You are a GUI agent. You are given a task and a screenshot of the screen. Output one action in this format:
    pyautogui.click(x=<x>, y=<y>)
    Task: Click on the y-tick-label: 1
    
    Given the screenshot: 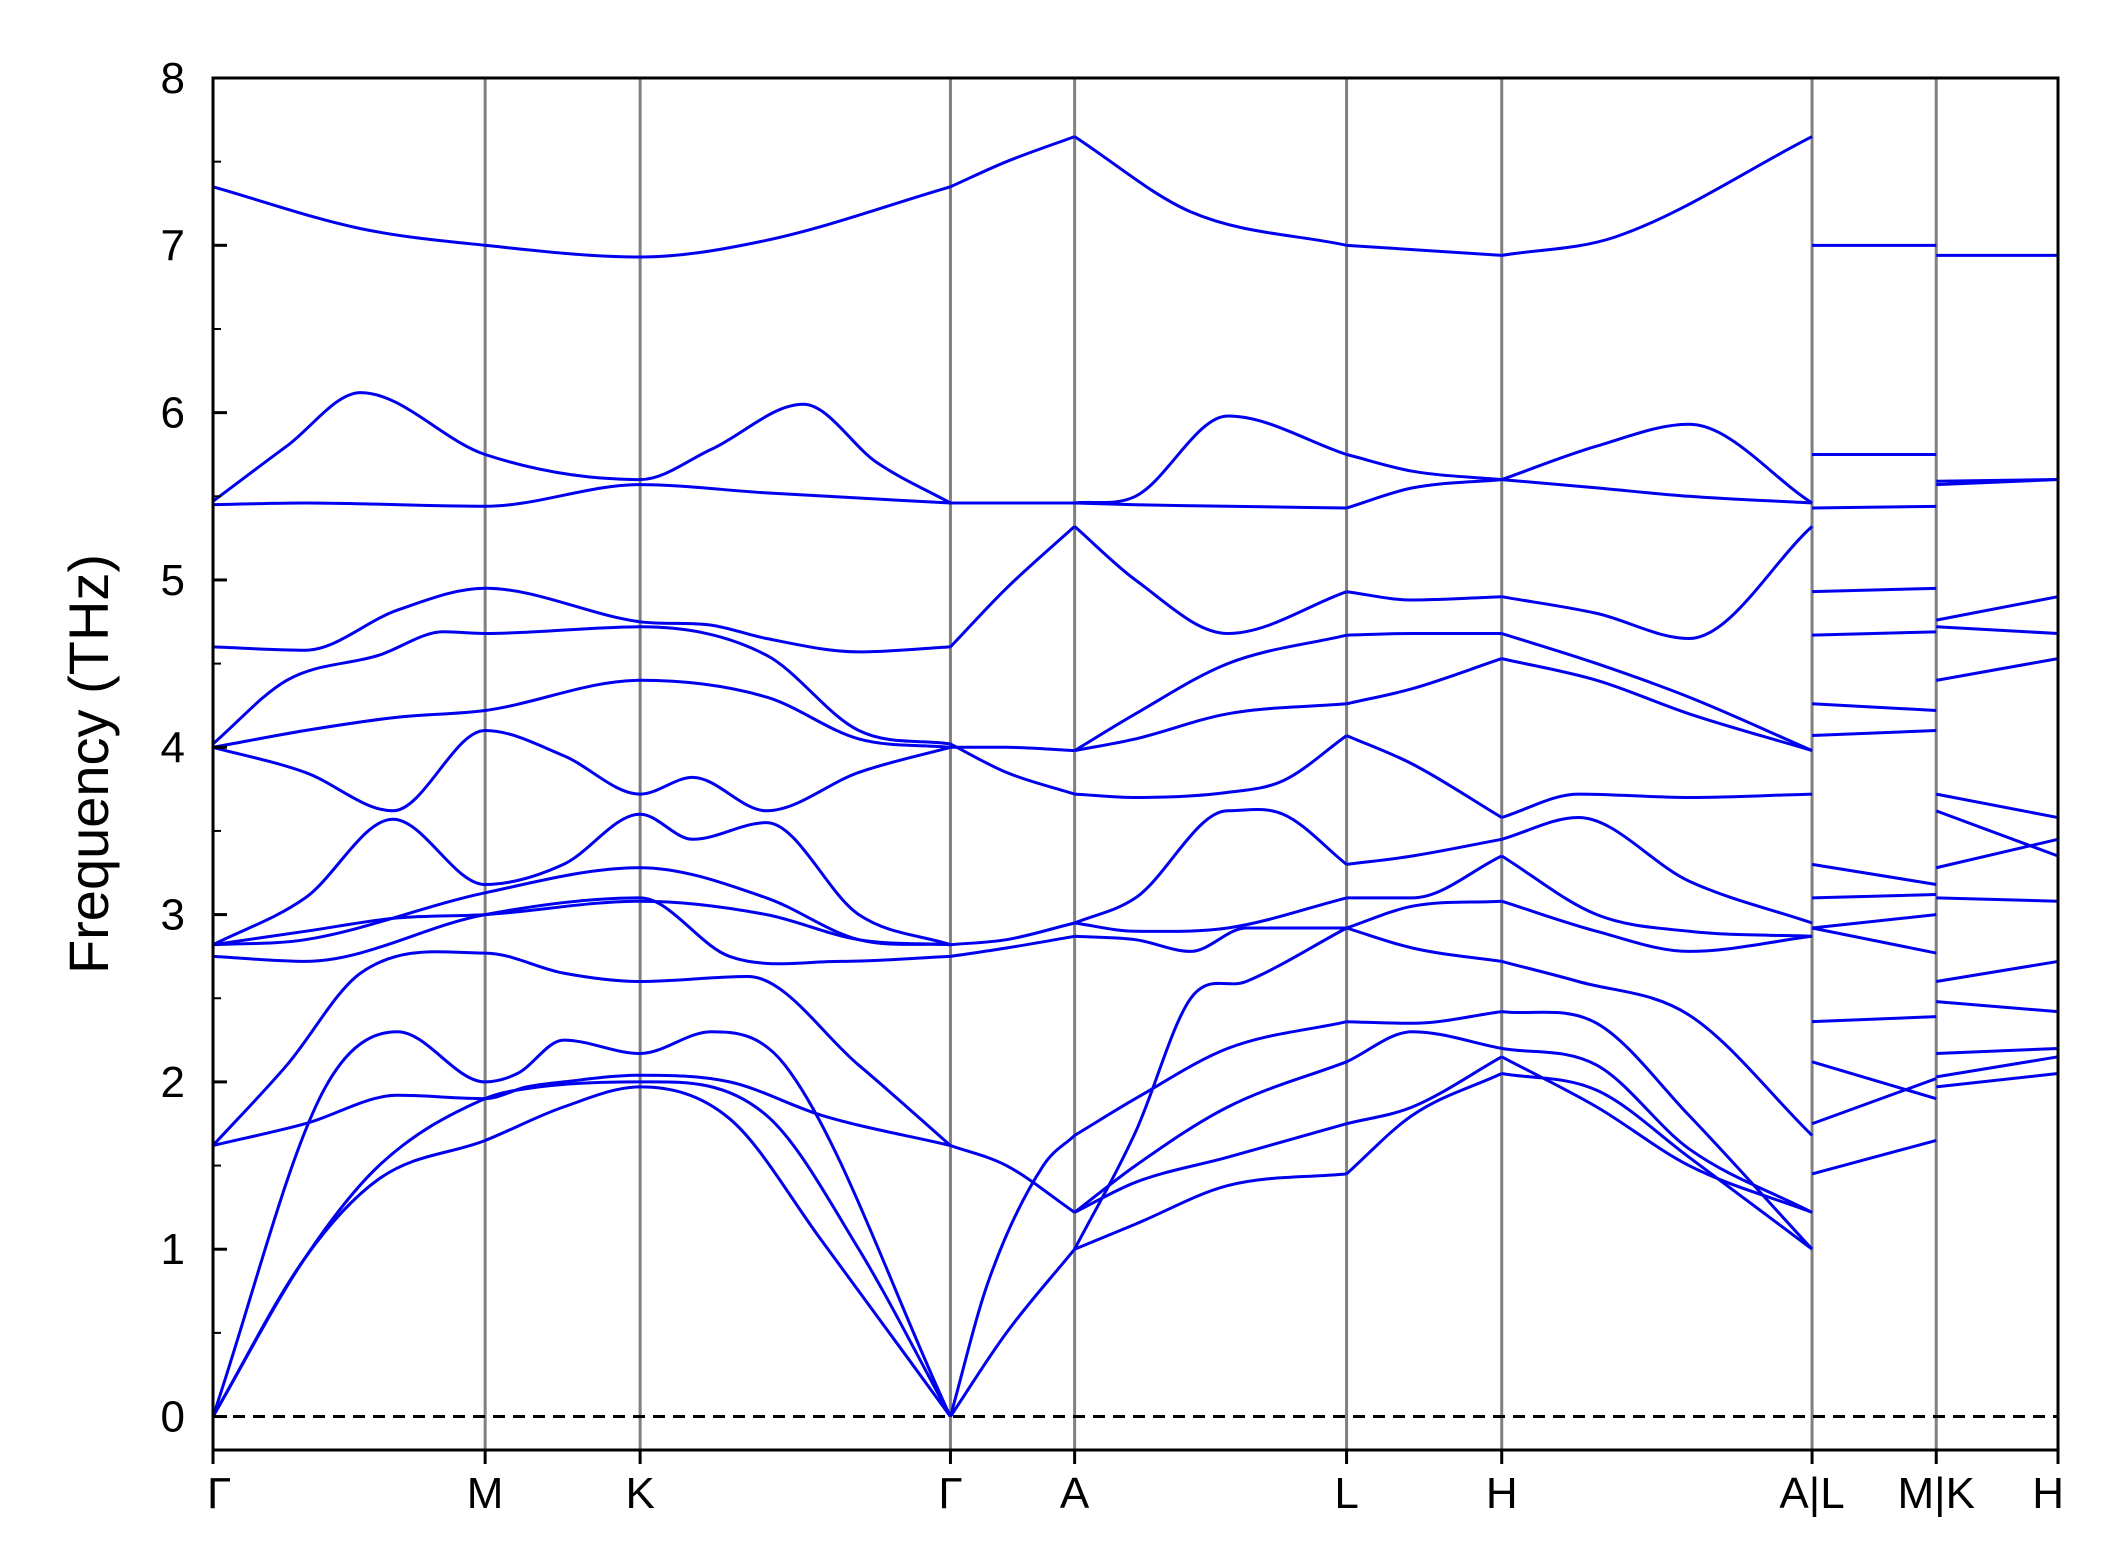 What is the action you would take?
    pyautogui.click(x=173, y=1249)
    